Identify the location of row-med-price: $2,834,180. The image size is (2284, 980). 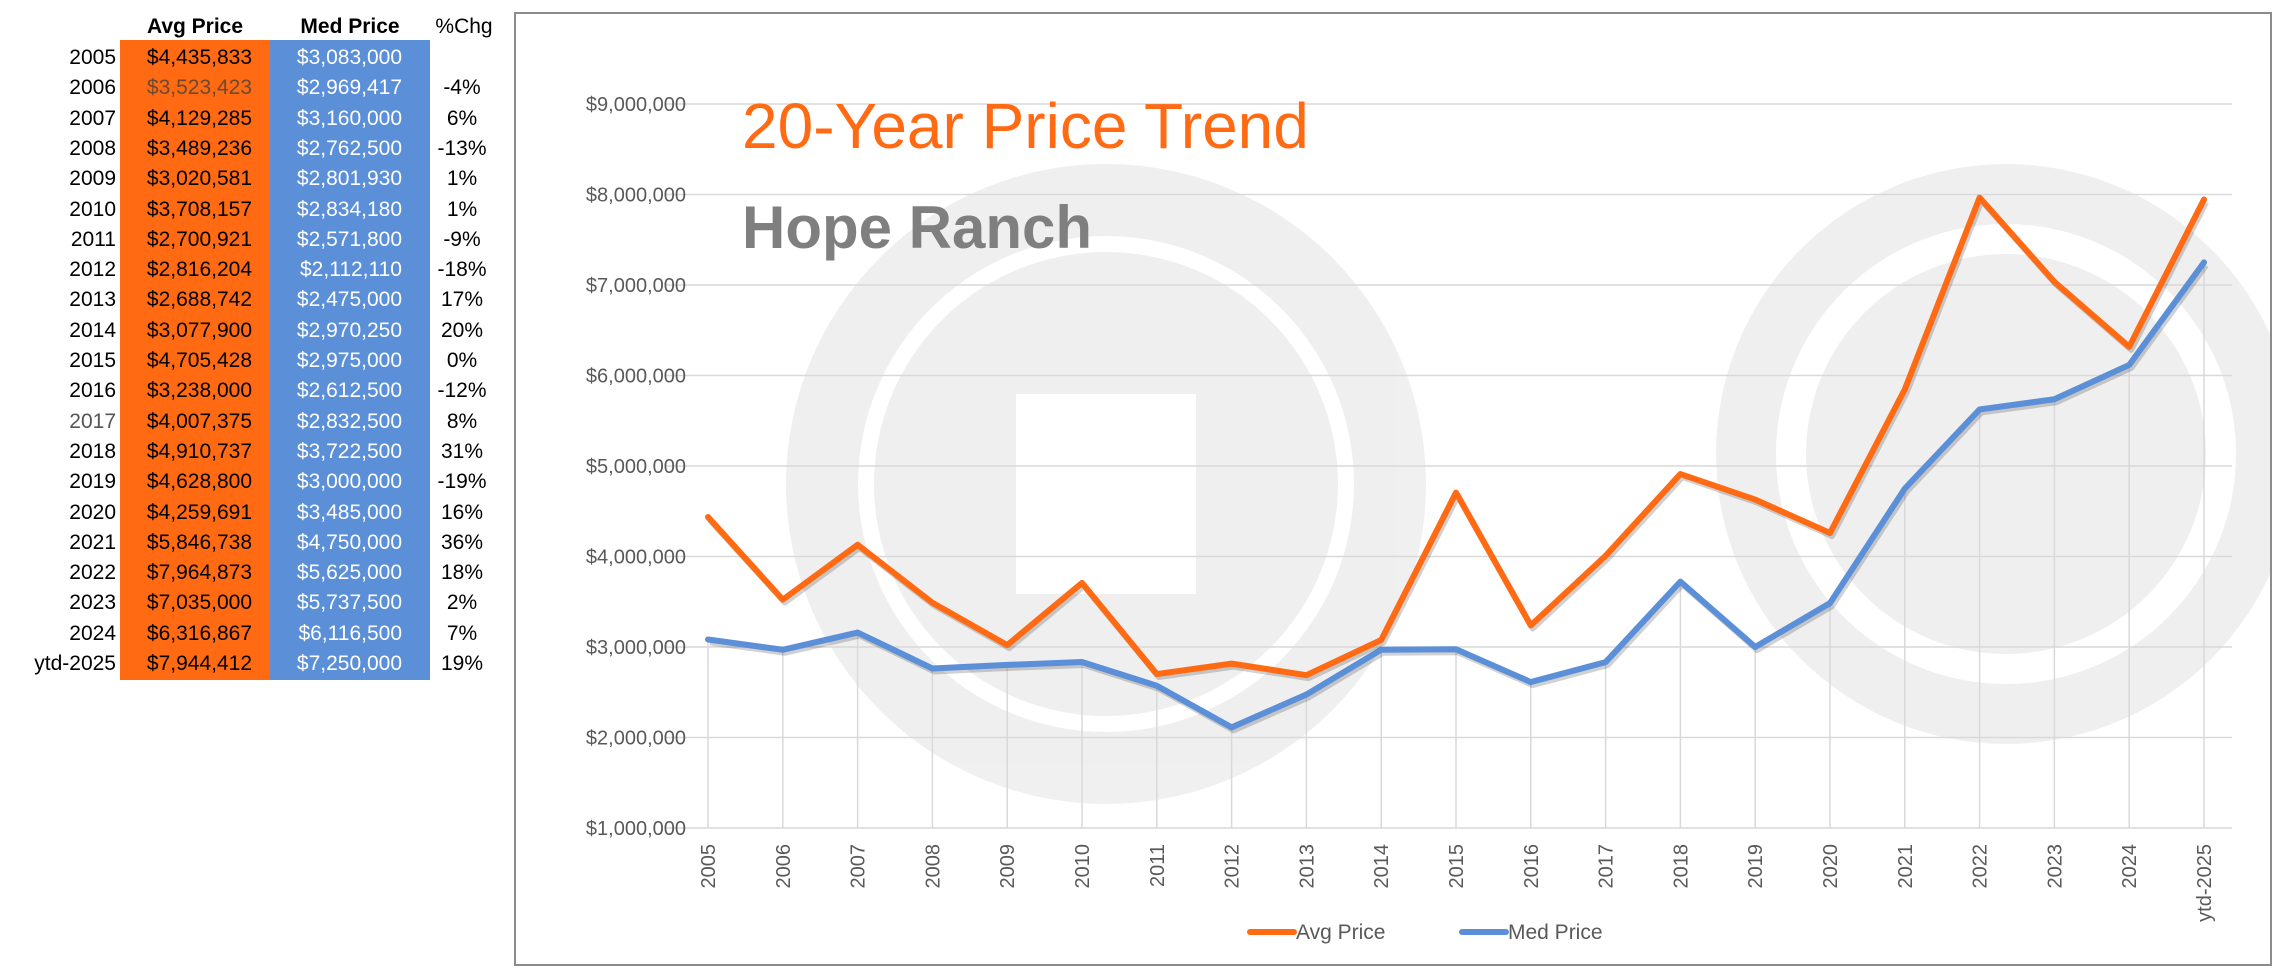
(349, 209).